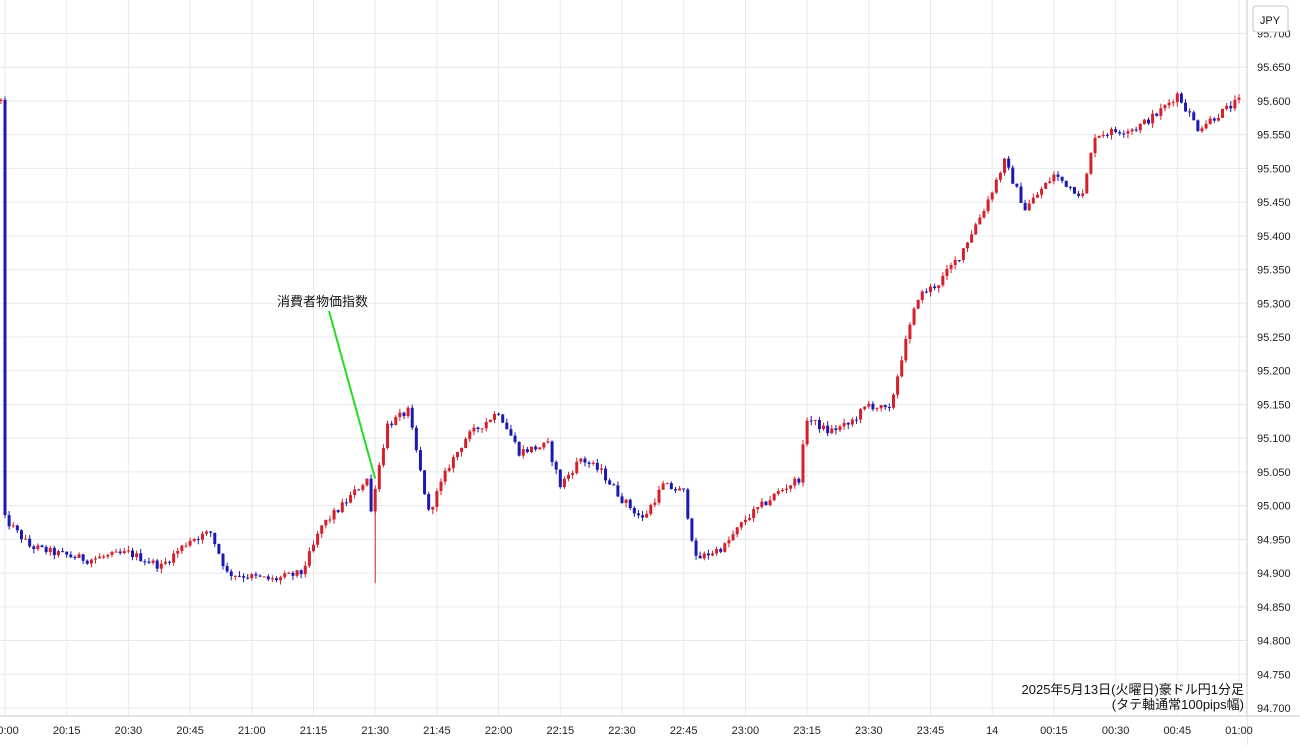 This screenshot has height=750, width=1300. I want to click on y-tick-label: 95.450, so click(1274, 203).